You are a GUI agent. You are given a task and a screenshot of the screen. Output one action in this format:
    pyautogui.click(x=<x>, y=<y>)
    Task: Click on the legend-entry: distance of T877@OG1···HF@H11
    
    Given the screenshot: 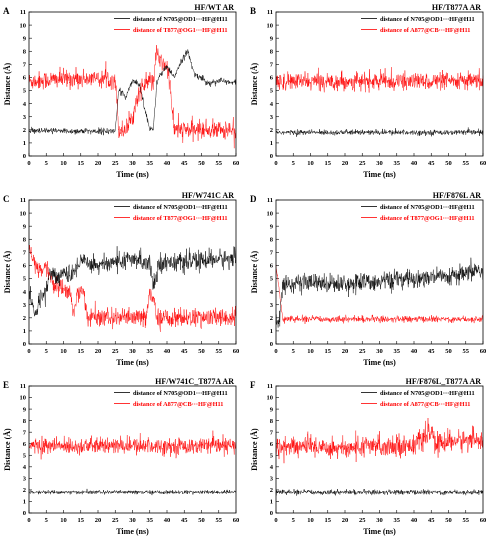 What is the action you would take?
    pyautogui.click(x=180, y=30)
    